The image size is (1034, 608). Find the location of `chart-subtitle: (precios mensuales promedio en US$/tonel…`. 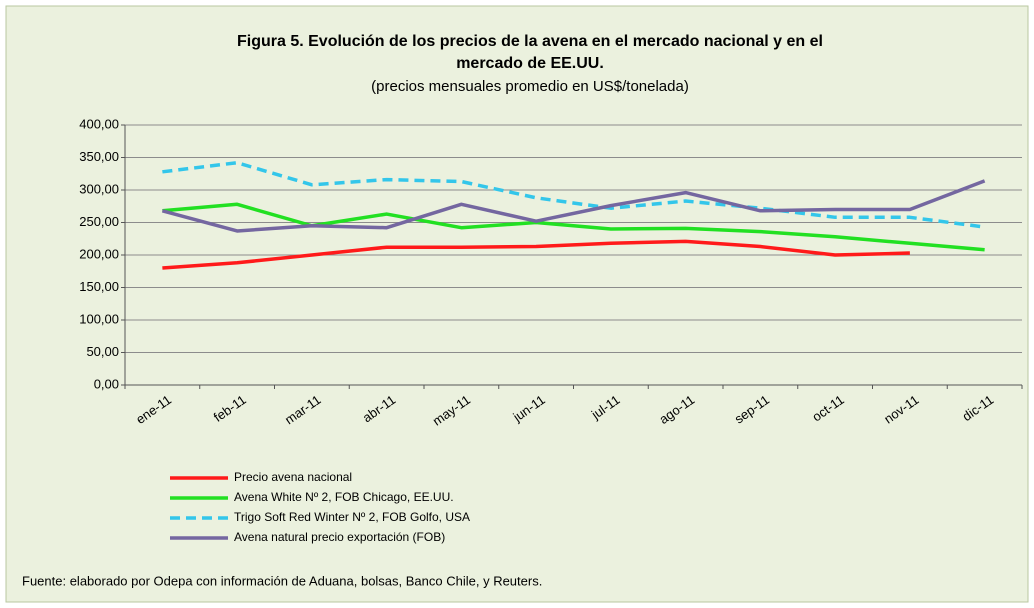

chart-subtitle: (precios mensuales promedio en US$/tonel… is located at coordinates (530, 86).